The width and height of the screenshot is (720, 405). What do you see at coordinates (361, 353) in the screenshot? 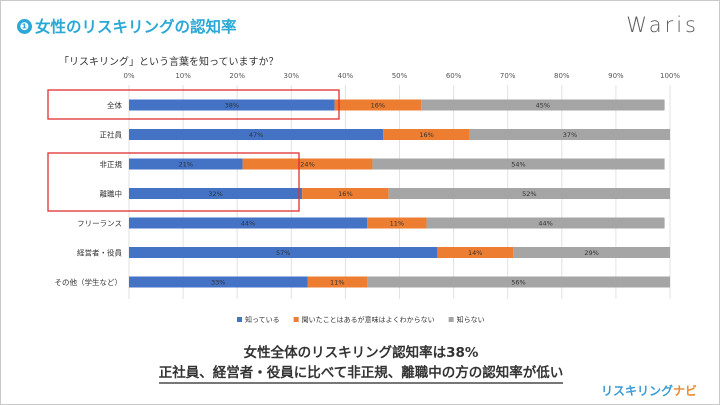
I see `conclusion-line-1: 女性全体のリスキリング認知率は38%` at bounding box center [361, 353].